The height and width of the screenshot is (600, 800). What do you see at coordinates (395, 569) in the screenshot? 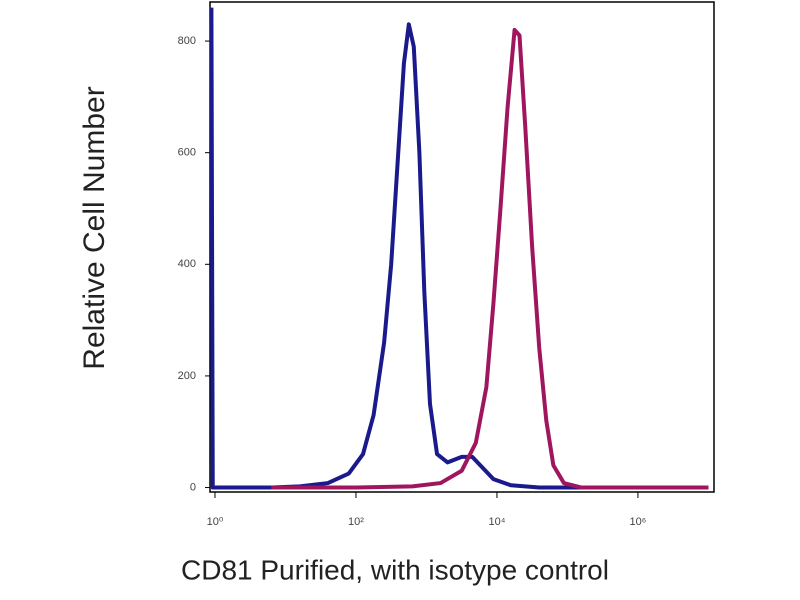
I see `x-axis-title: CD81 Purified, with isotype control` at bounding box center [395, 569].